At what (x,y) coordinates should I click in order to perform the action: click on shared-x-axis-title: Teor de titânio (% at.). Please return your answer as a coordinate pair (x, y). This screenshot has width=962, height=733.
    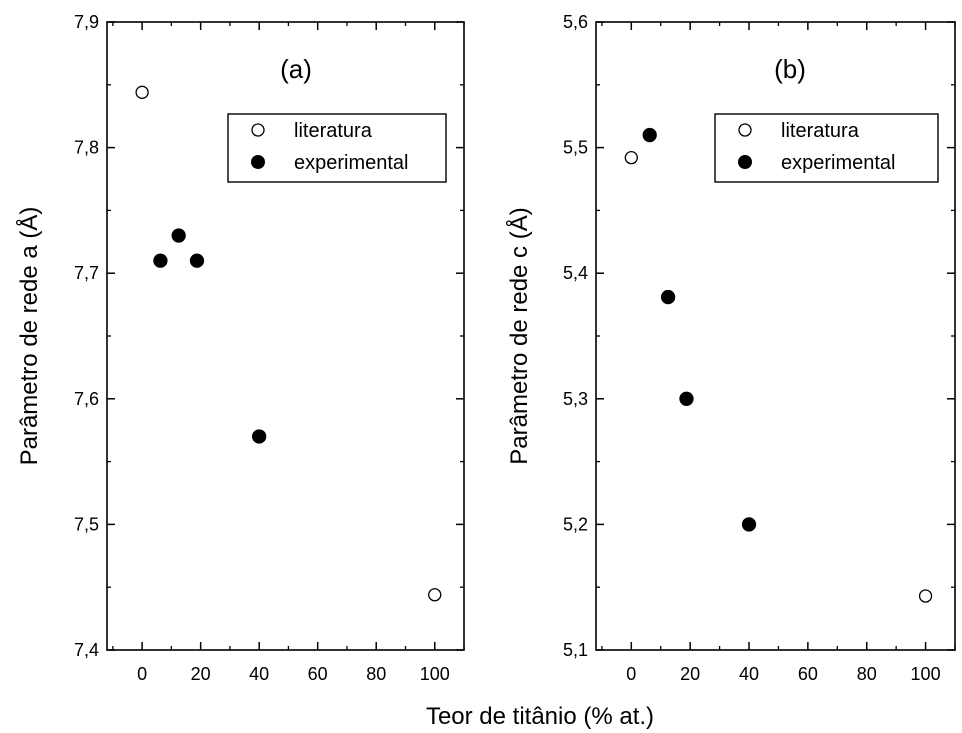
    Looking at the image, I should click on (540, 716).